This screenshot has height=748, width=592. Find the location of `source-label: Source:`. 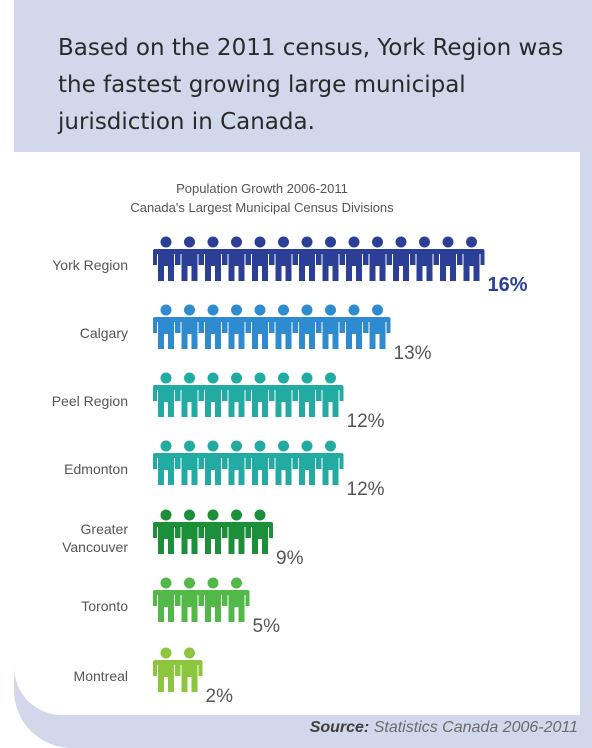

source-label: Source: is located at coordinates (339, 727).